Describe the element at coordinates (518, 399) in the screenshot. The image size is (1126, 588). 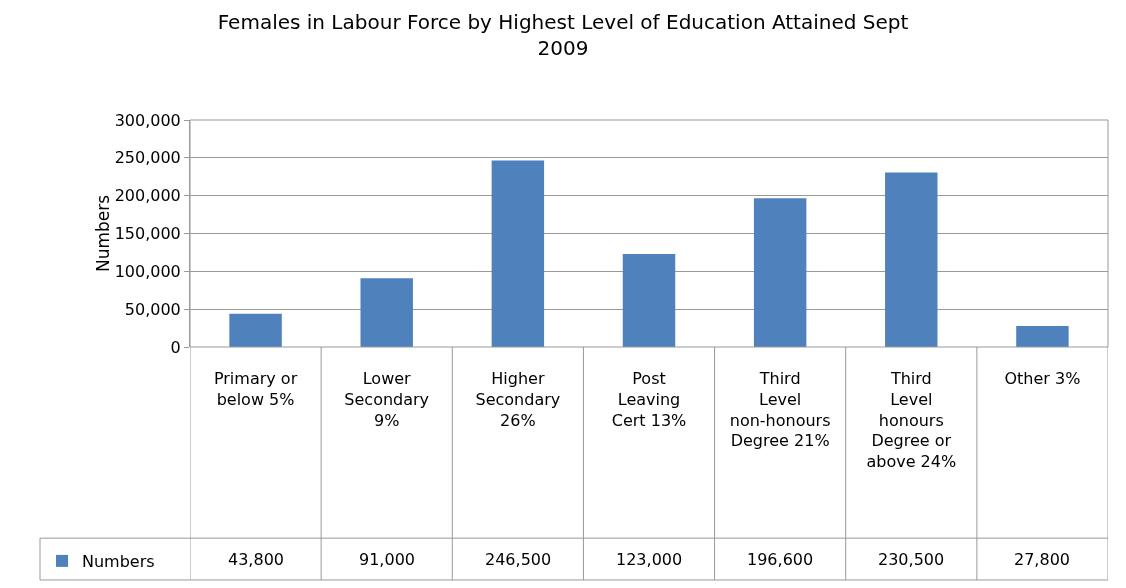
I see `x-tick-label: Higher Secondary 26%` at that location.